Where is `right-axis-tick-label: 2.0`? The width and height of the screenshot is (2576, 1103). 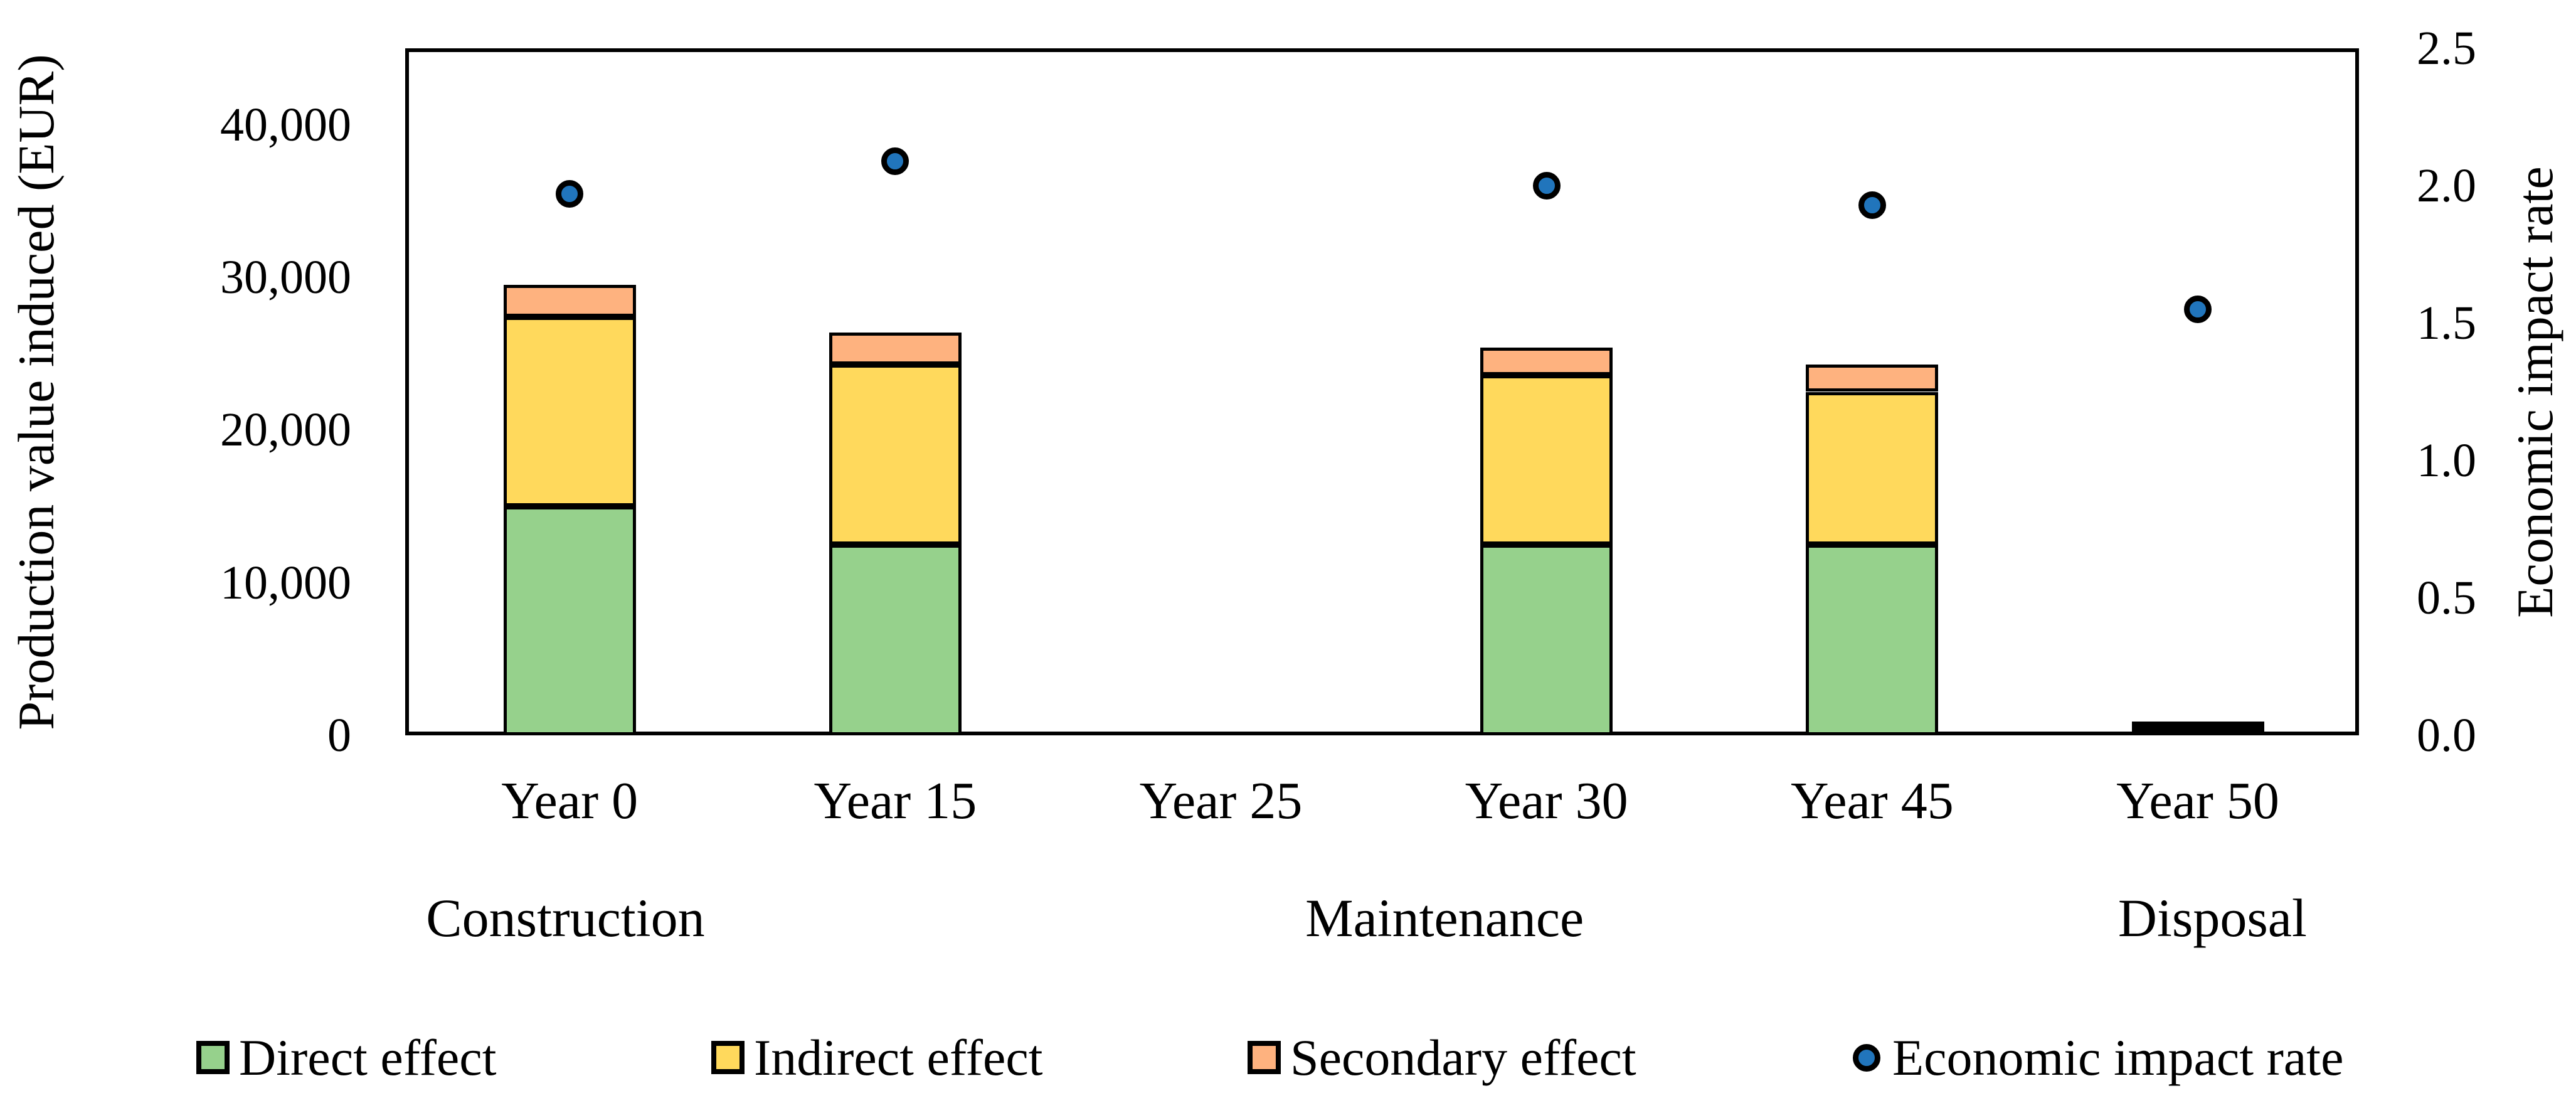
right-axis-tick-label: 2.0 is located at coordinates (2446, 186).